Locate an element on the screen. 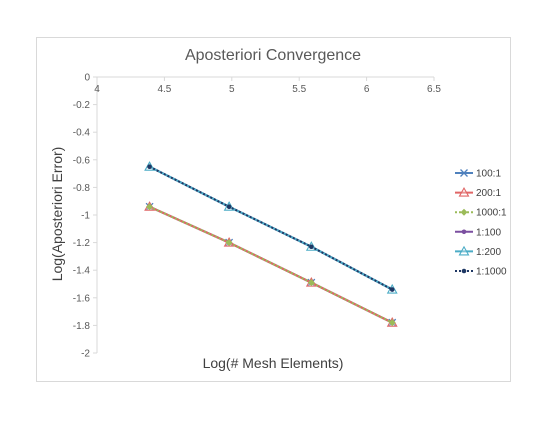 This screenshot has height=428, width=554. legend-item: 100:1 is located at coordinates (478, 174).